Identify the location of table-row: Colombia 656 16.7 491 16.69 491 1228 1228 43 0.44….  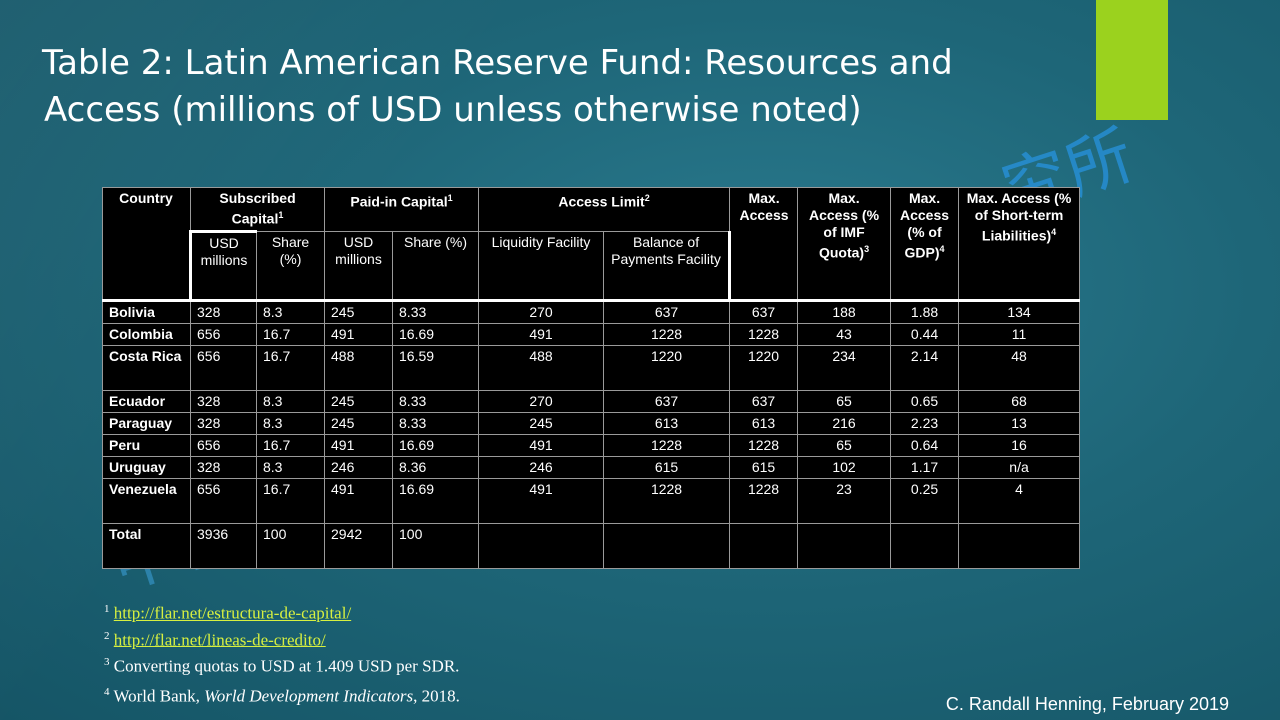
(591, 334).